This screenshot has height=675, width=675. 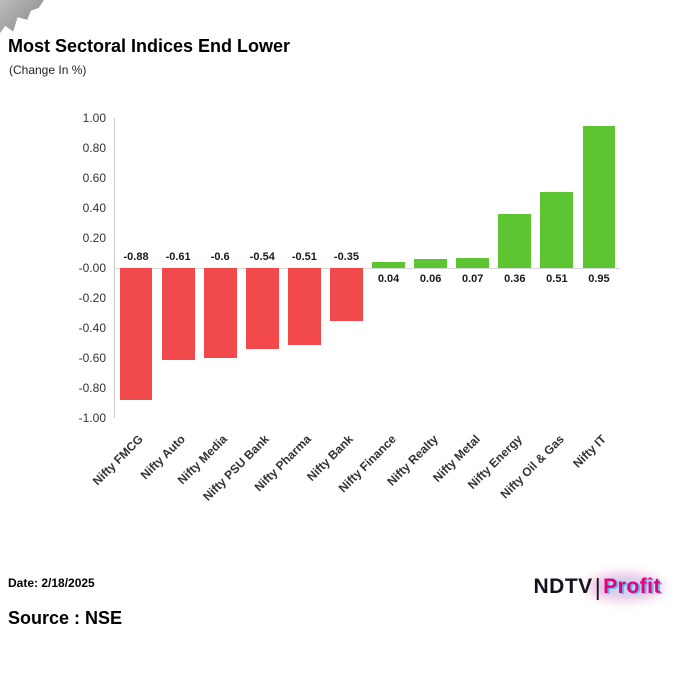 What do you see at coordinates (65, 618) in the screenshot?
I see `source-label: Source : NSE` at bounding box center [65, 618].